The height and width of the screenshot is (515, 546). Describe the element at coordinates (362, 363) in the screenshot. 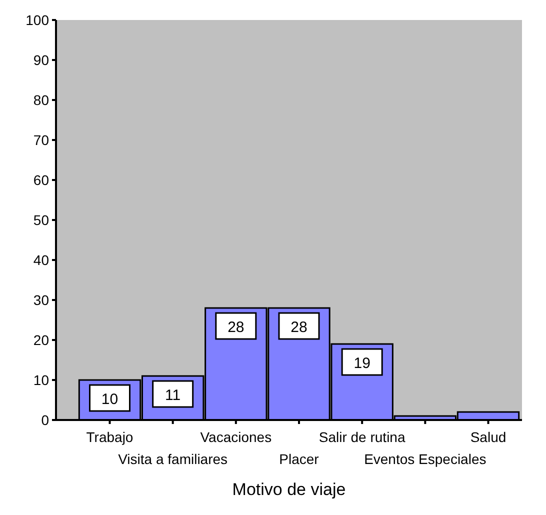

I see `data-label: 19` at that location.